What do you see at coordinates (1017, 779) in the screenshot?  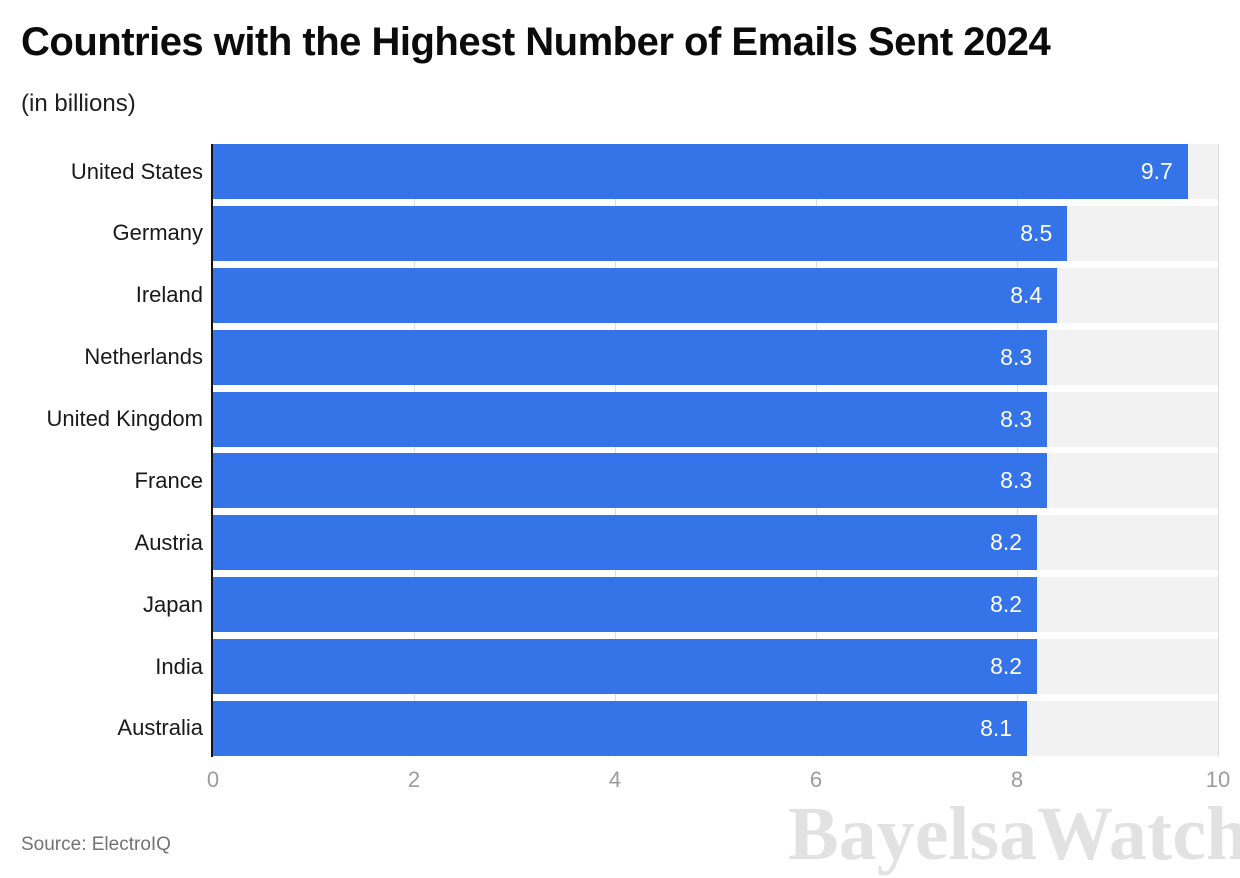 I see `x-tick-label: 8` at bounding box center [1017, 779].